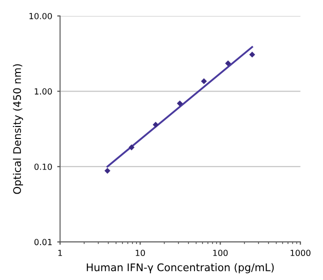 This screenshot has height=280, width=323. I want to click on y-axis-title: Optical Density (450 nm), so click(18, 129).